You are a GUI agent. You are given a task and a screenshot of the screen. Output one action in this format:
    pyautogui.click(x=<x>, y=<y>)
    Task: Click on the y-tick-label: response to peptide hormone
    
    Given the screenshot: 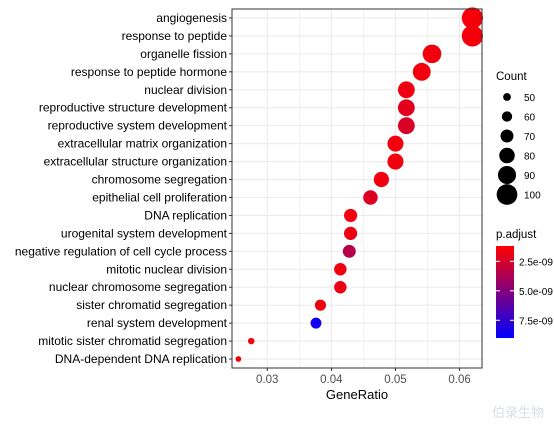 What is the action you would take?
    pyautogui.click(x=149, y=72)
    